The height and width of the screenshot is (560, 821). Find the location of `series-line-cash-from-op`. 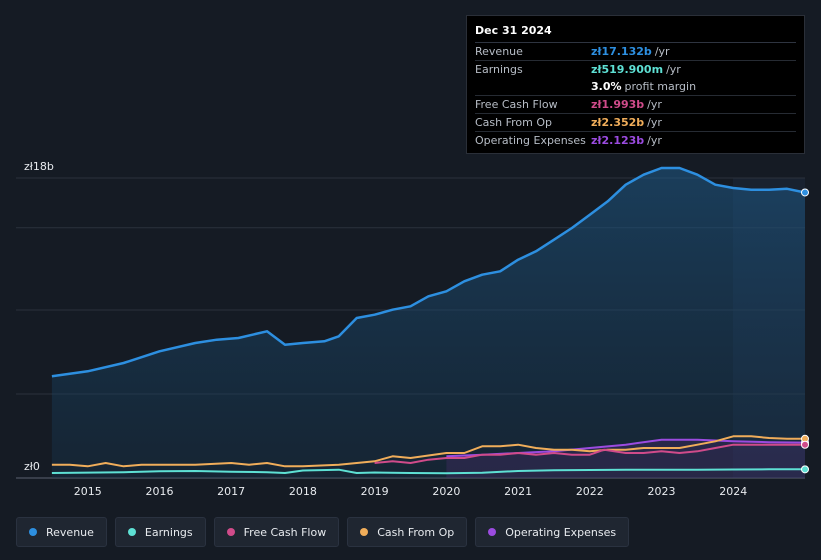

series-line-cash-from-op is located at coordinates (428, 451).